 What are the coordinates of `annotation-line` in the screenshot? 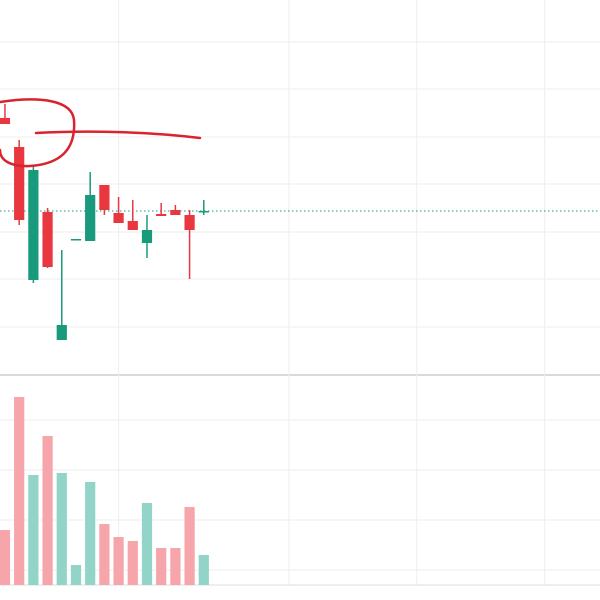 It's located at (118, 135).